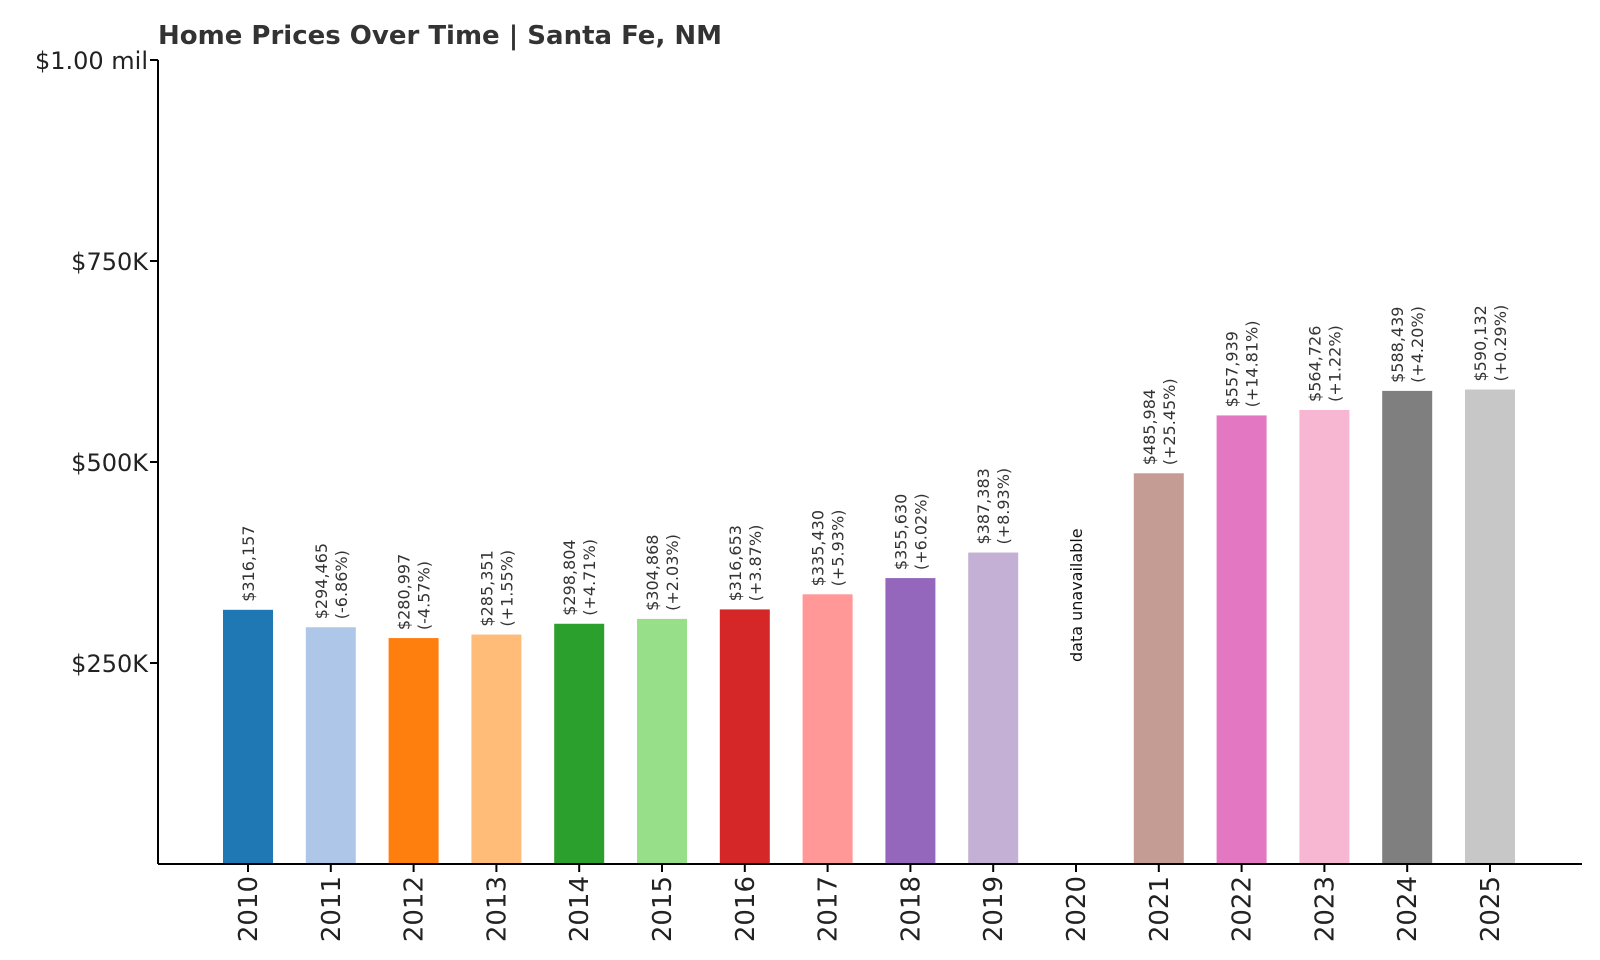  I want to click on x-tick-label: 2012, so click(415, 909).